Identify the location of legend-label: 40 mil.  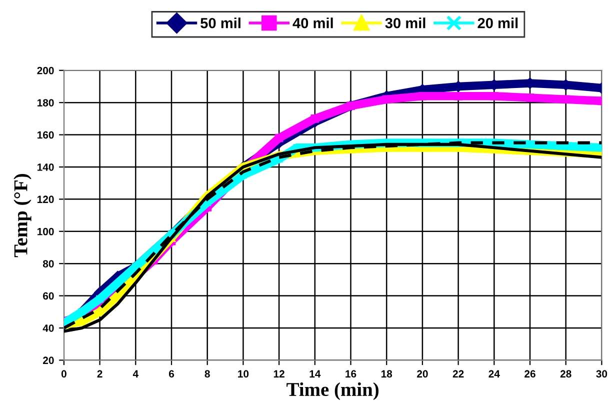
(312, 23).